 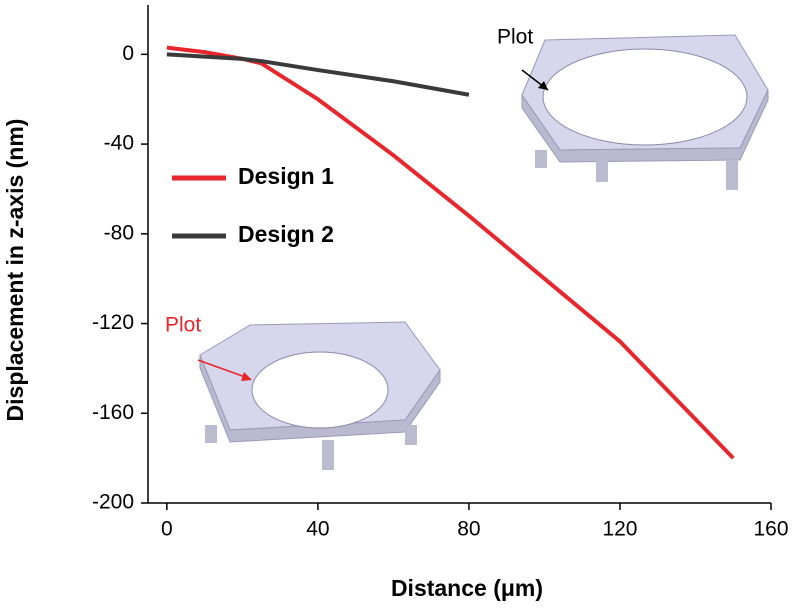 What do you see at coordinates (119, 143) in the screenshot?
I see `y-tick-label: -40` at bounding box center [119, 143].